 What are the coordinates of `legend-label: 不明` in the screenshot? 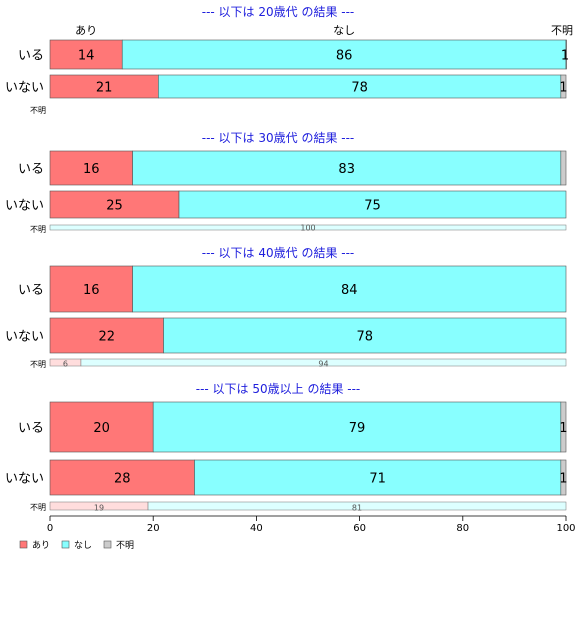 It's located at (125, 545).